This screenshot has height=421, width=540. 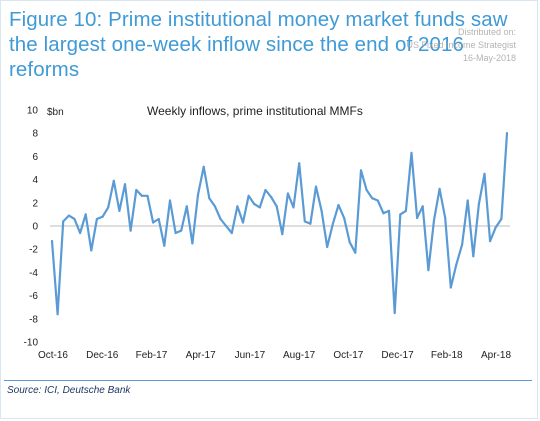 I want to click on y-tick-label: 4, so click(x=35, y=180).